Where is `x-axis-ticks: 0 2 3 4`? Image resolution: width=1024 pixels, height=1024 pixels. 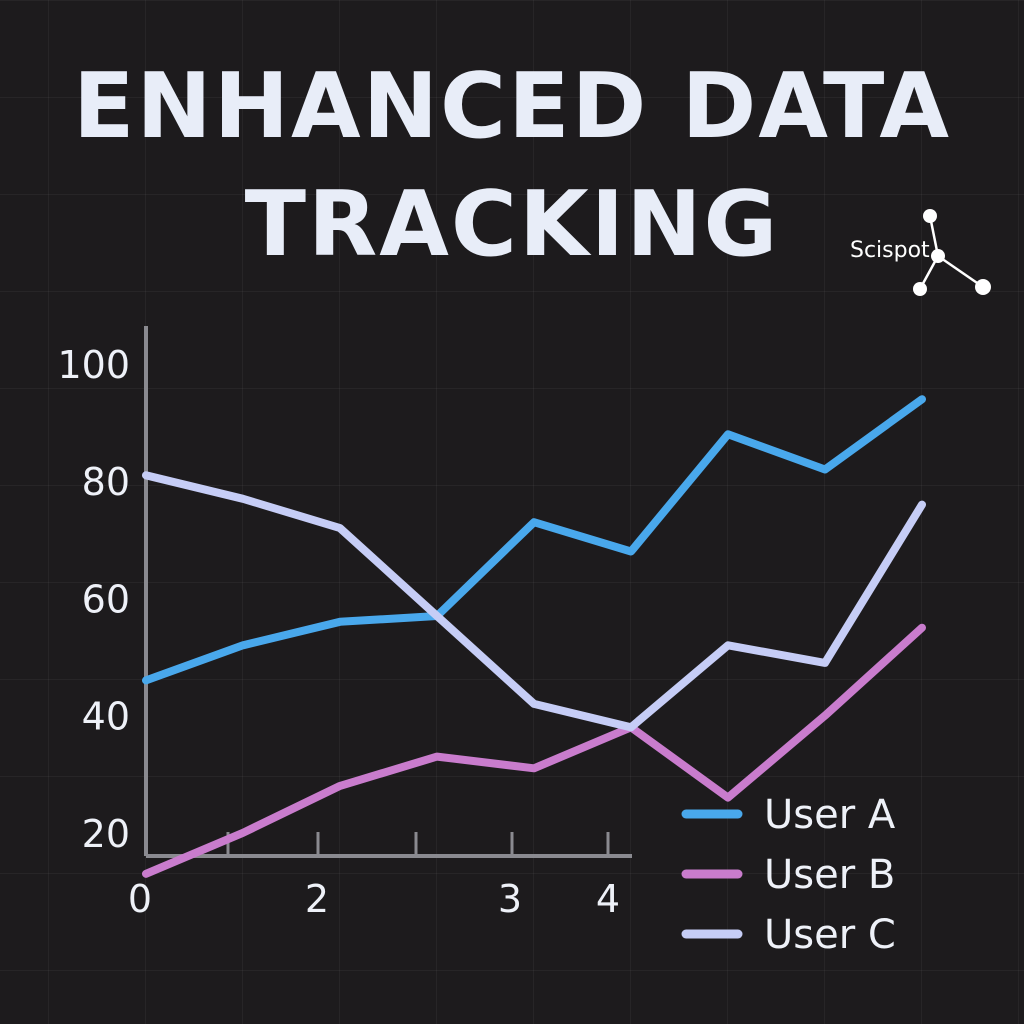 x-axis-ticks: 0 2 3 4 is located at coordinates (374, 899).